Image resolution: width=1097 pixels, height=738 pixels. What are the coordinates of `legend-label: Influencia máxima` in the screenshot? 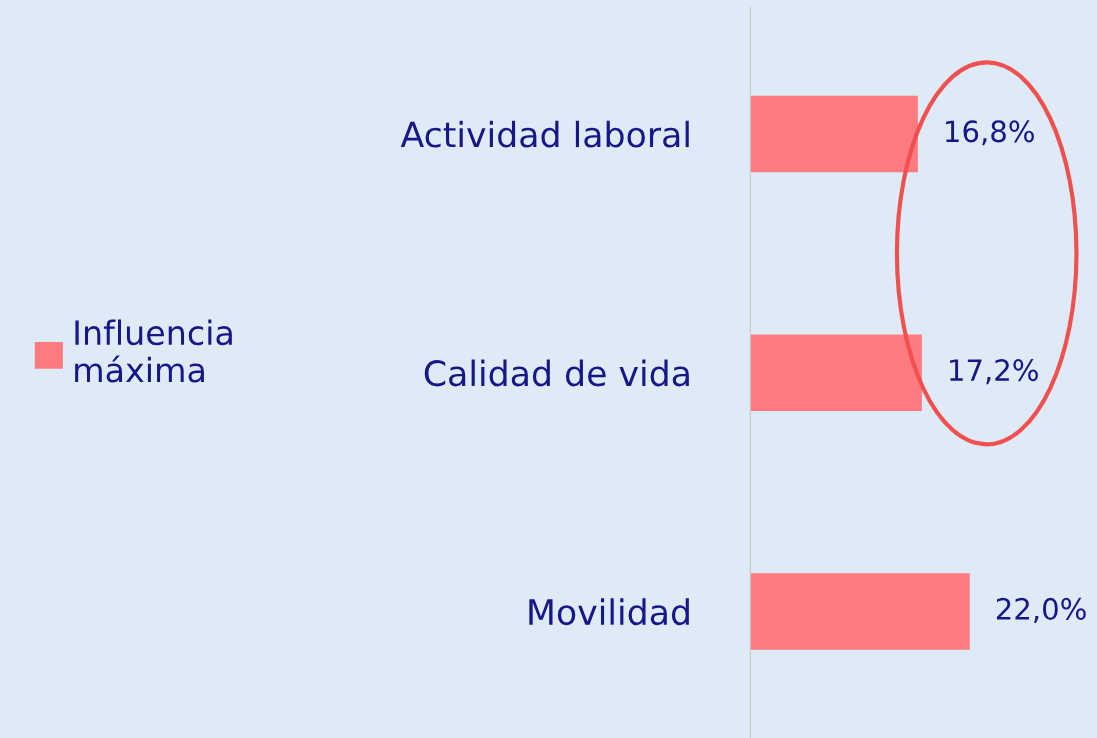 It's located at (153, 351).